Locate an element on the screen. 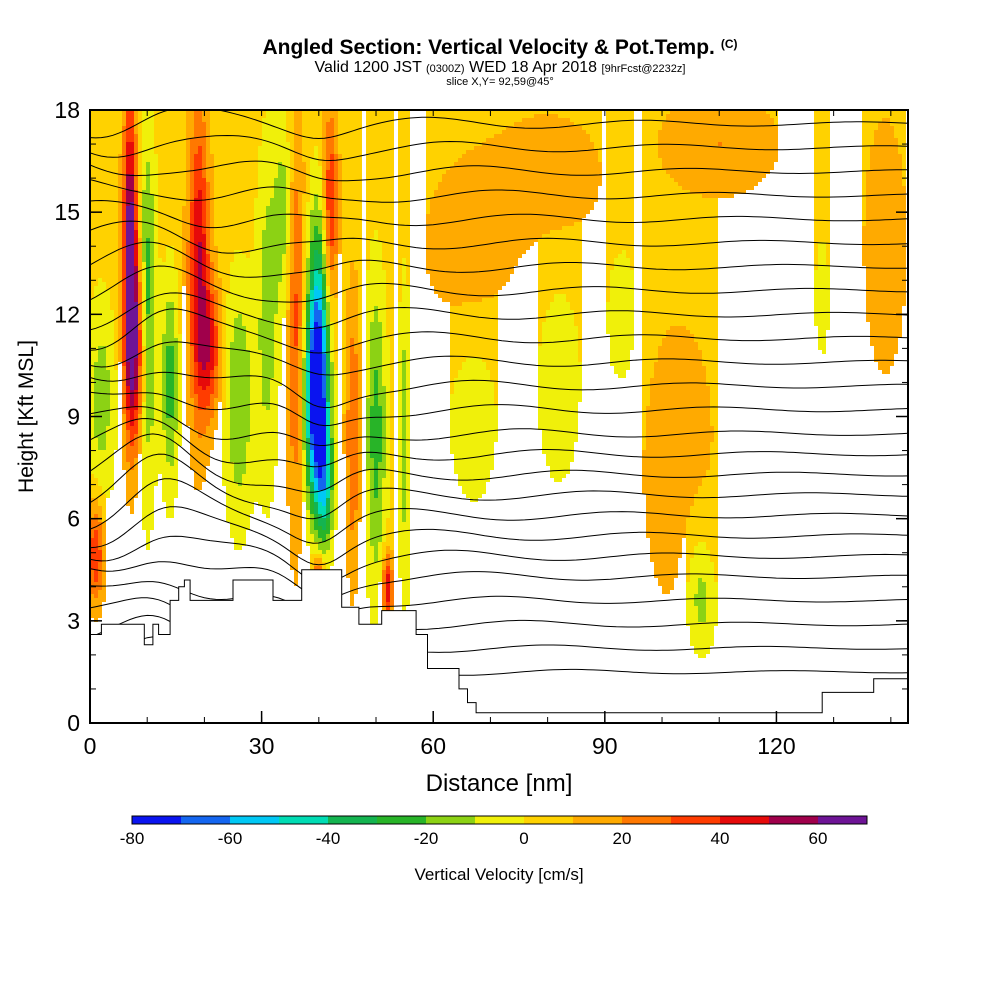  colorbar-tick-label: 40 is located at coordinates (720, 838).